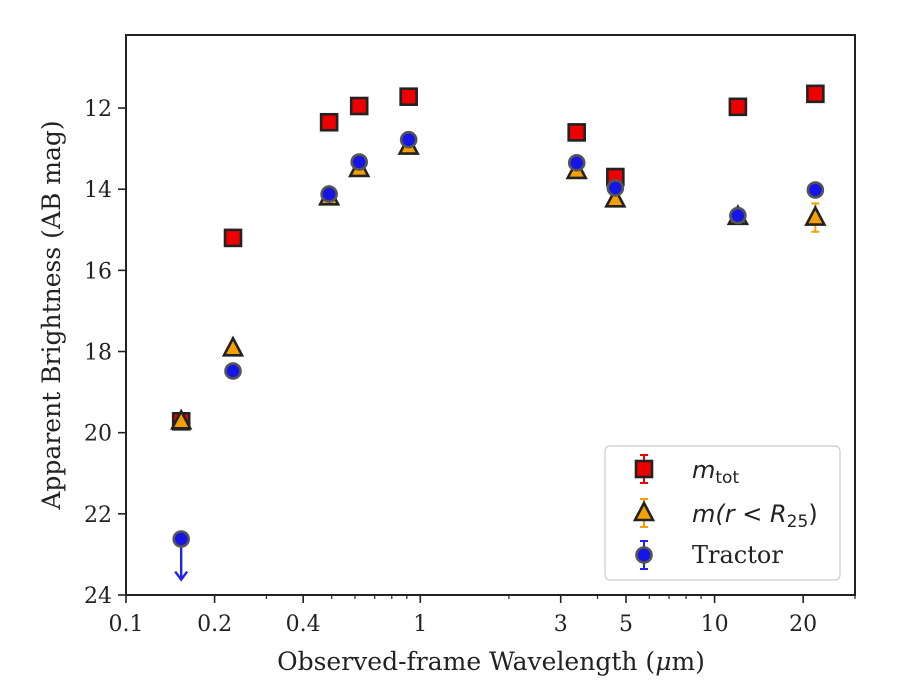 The image size is (900, 700). What do you see at coordinates (181, 576) in the screenshot?
I see `upper-limit-arrowhead` at bounding box center [181, 576].